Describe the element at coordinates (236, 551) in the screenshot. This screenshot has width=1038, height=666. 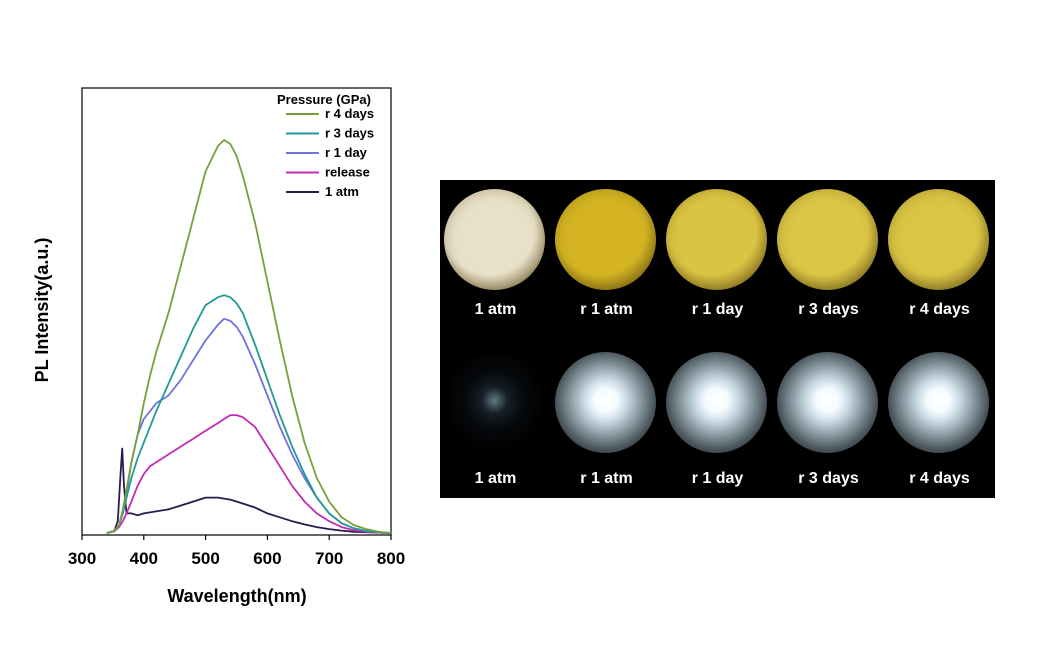
I see `x-axis-ticks: 300 400 500 600 700 800` at that location.